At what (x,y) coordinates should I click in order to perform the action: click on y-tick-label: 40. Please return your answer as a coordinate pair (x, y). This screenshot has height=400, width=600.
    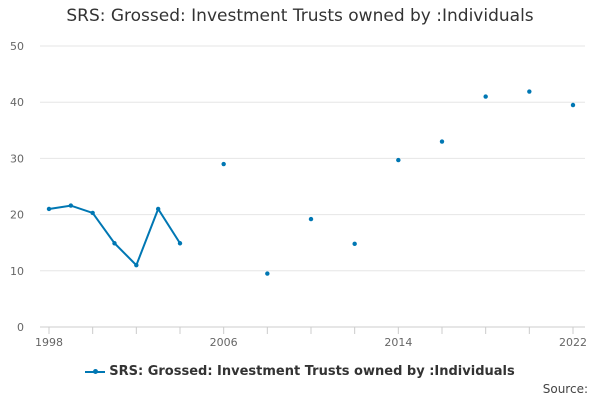
    Looking at the image, I should click on (17, 102).